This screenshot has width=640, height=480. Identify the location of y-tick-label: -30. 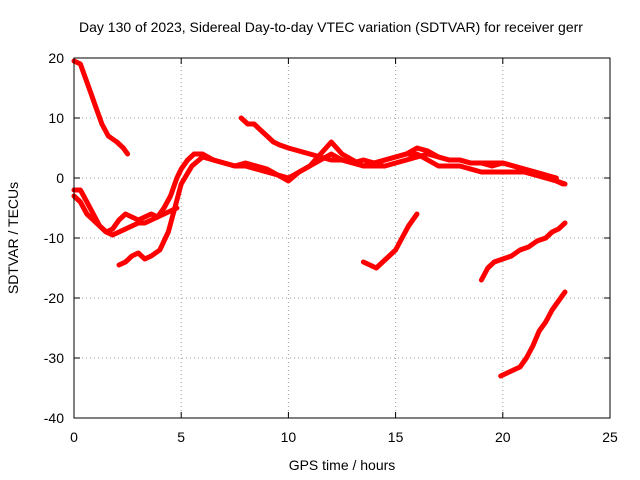
(54, 358).